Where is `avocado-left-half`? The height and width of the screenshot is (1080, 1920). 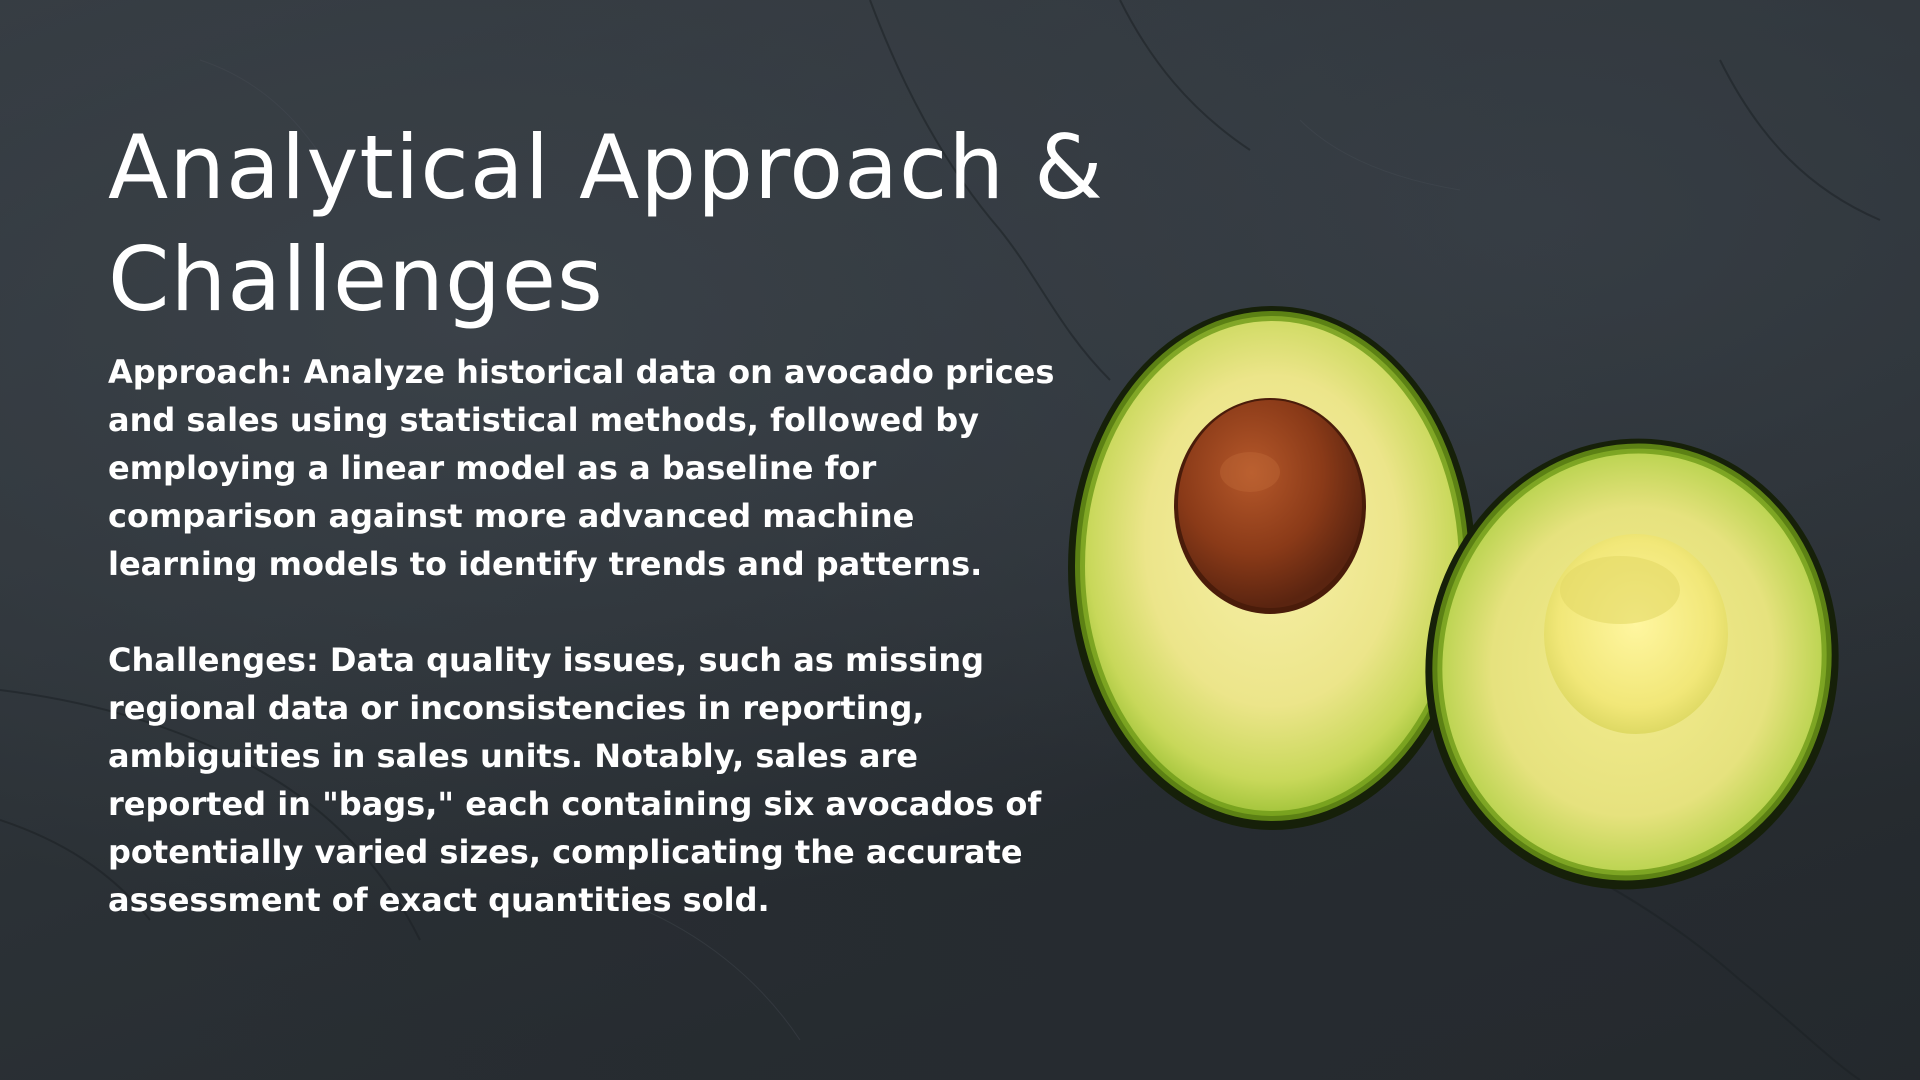 avocado-left-half is located at coordinates (1272, 568).